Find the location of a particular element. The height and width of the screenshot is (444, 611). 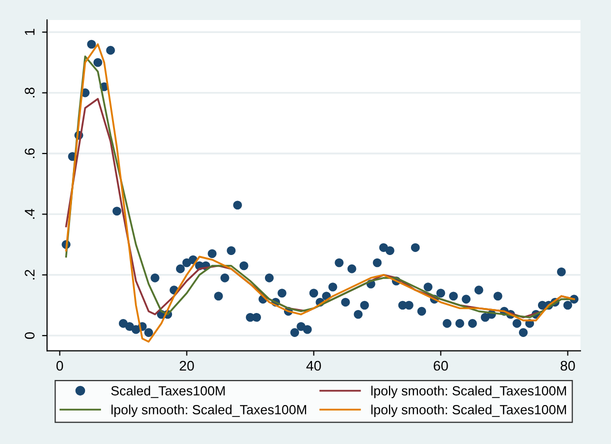

y-tick-label: .4 is located at coordinates (29, 213).